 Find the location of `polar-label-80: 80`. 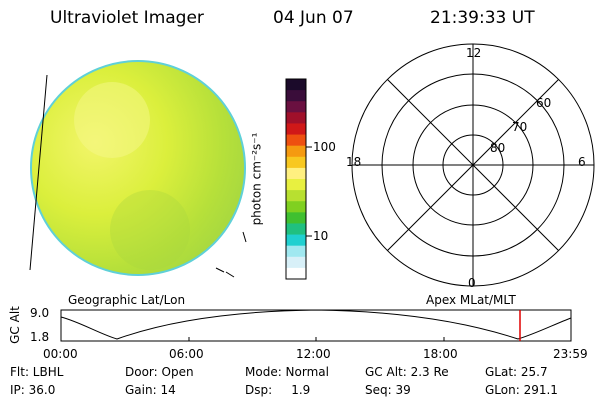

polar-label-80: 80 is located at coordinates (498, 148).